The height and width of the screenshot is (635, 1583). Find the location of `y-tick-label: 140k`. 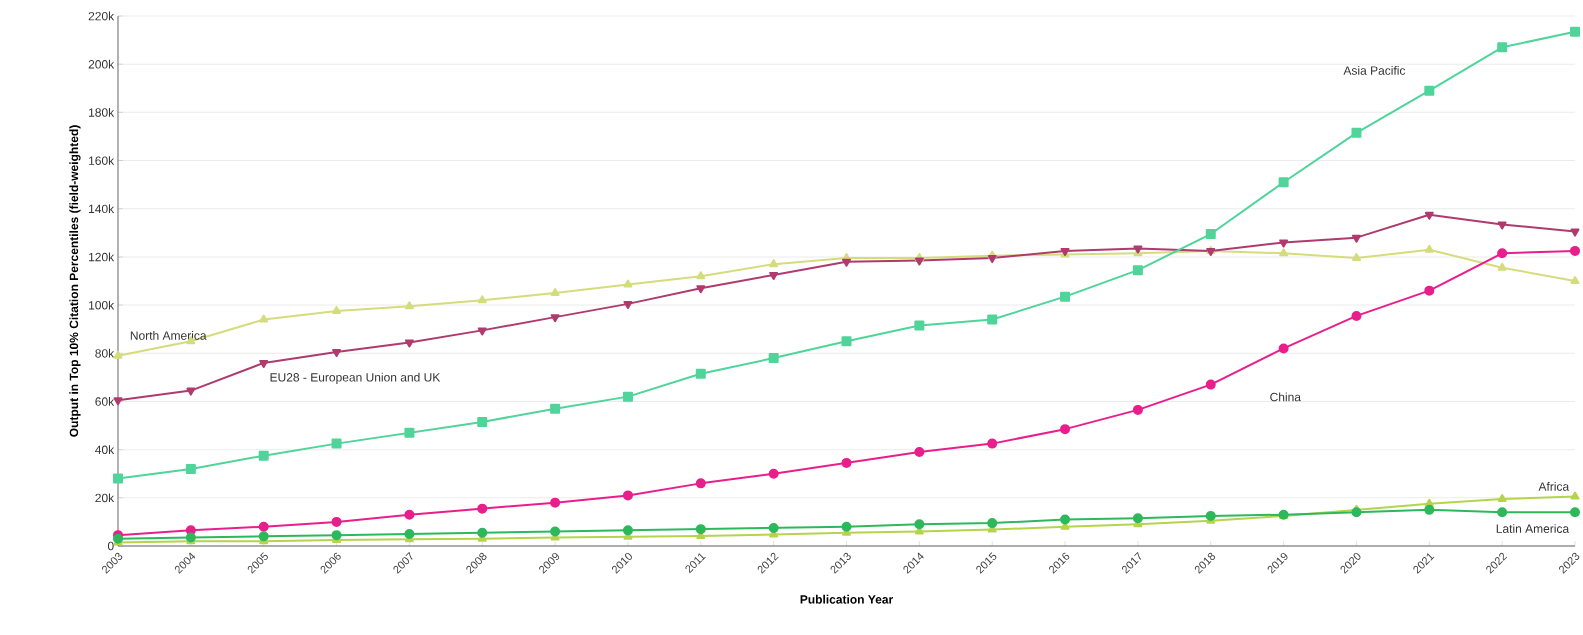

y-tick-label: 140k is located at coordinates (102, 209).